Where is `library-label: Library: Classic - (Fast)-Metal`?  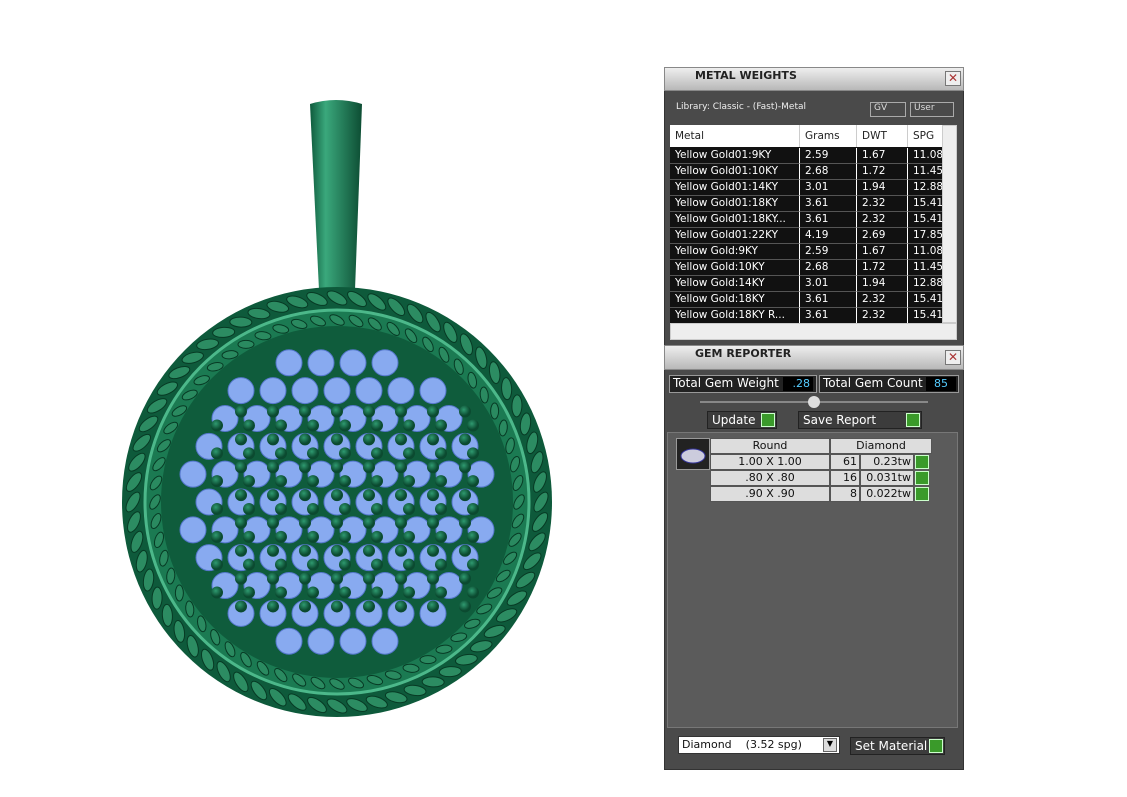
library-label: Library: Classic - (Fast)-Metal is located at coordinates (741, 107).